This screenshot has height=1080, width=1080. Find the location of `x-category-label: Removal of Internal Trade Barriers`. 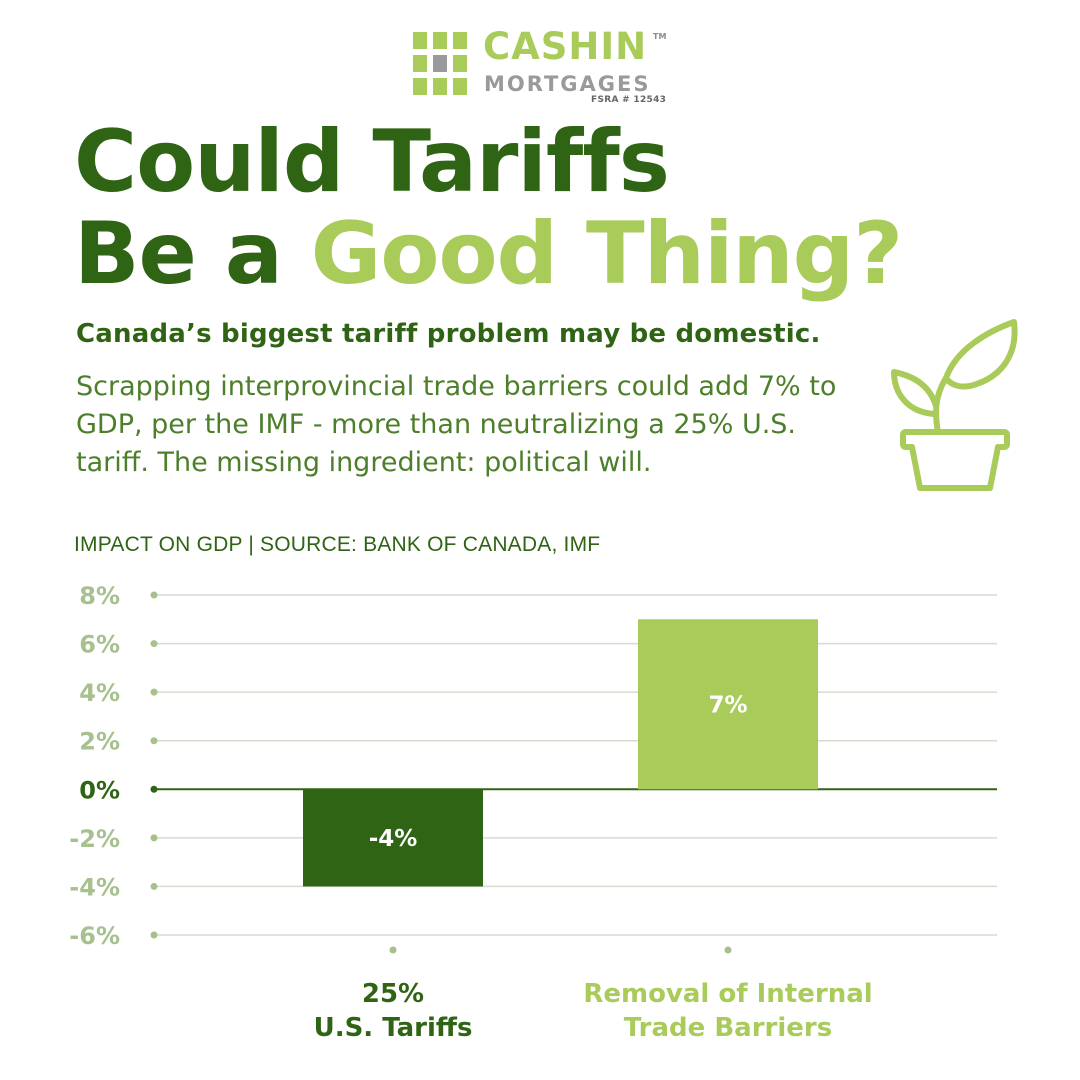

x-category-label: Removal of Internal Trade Barriers is located at coordinates (727, 1011).